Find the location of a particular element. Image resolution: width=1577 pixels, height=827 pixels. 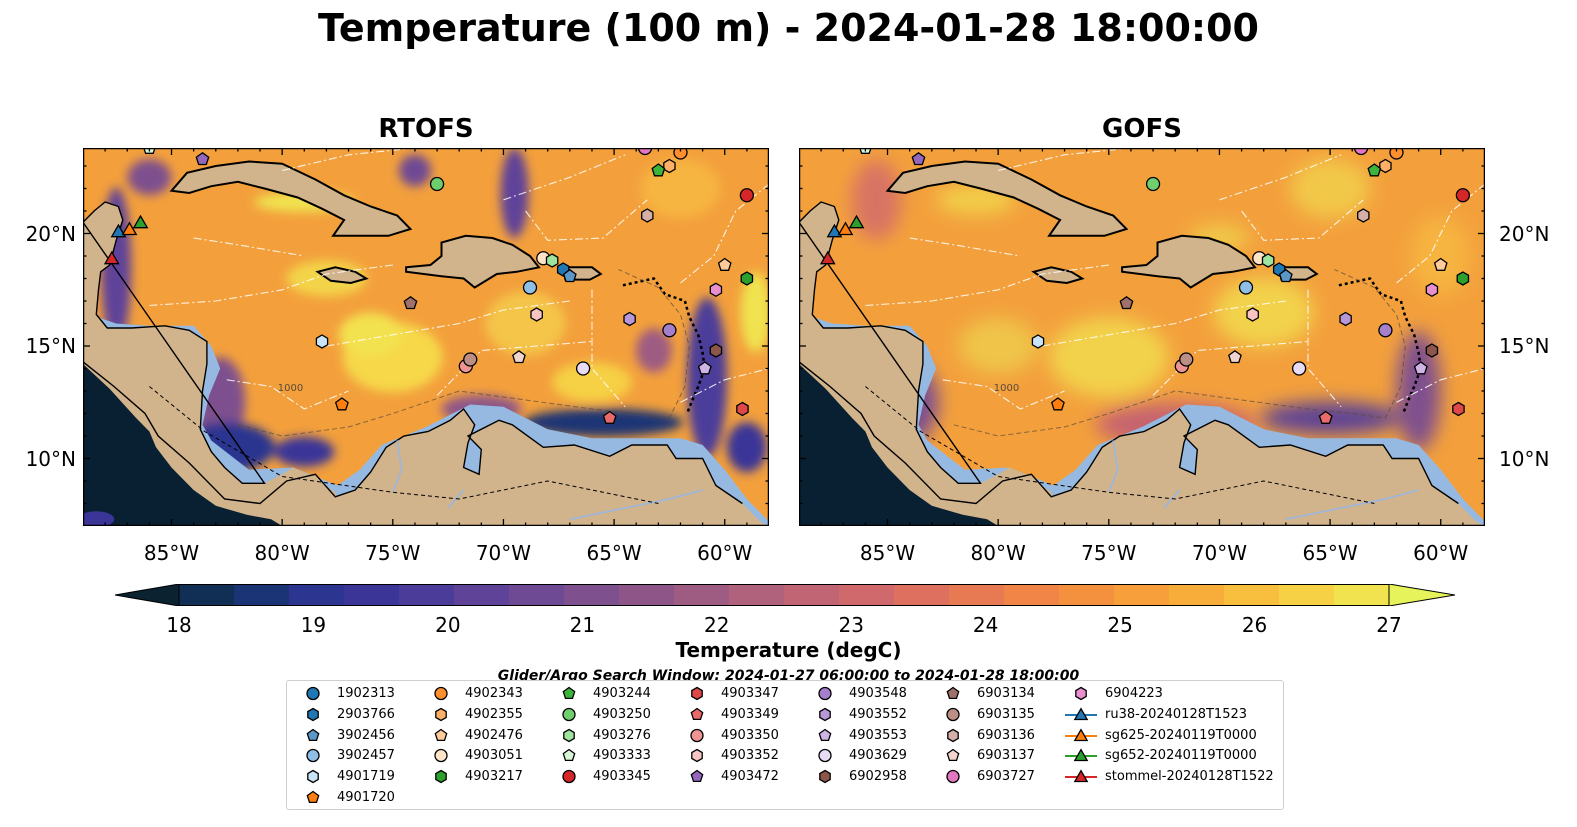

lon-tick-label: 80°W is located at coordinates (282, 553).